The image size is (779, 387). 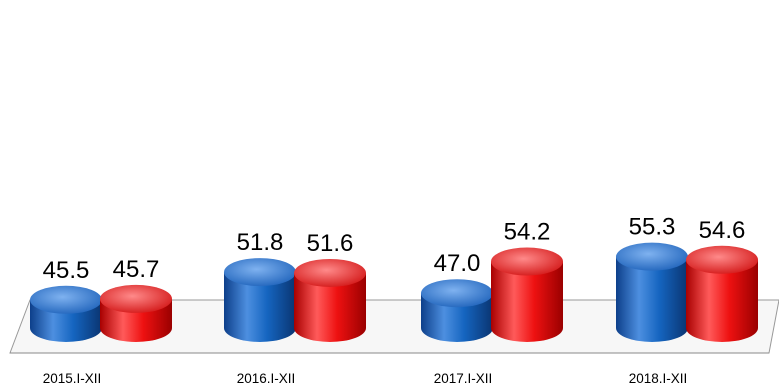 I want to click on value-label-blue-4: 55.3, so click(x=652, y=227).